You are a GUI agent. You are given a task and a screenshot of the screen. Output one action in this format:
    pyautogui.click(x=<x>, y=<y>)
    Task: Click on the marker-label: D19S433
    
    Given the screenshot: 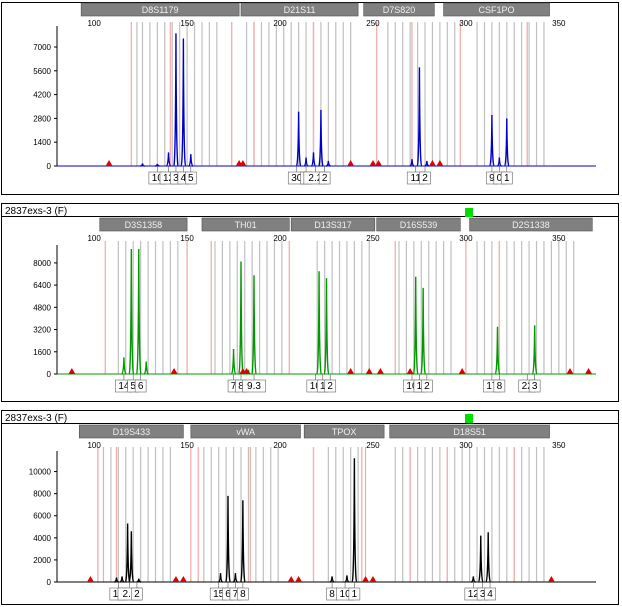 What is the action you would take?
    pyautogui.click(x=132, y=432)
    